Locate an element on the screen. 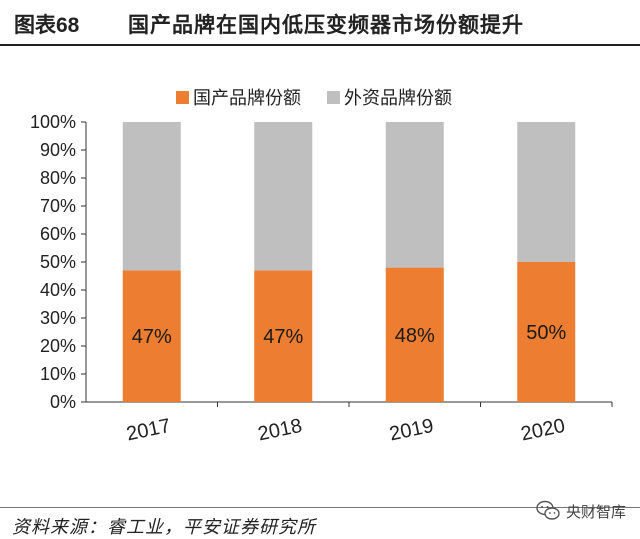 The height and width of the screenshot is (539, 640). y-tick-label: 50% is located at coordinates (58, 262).